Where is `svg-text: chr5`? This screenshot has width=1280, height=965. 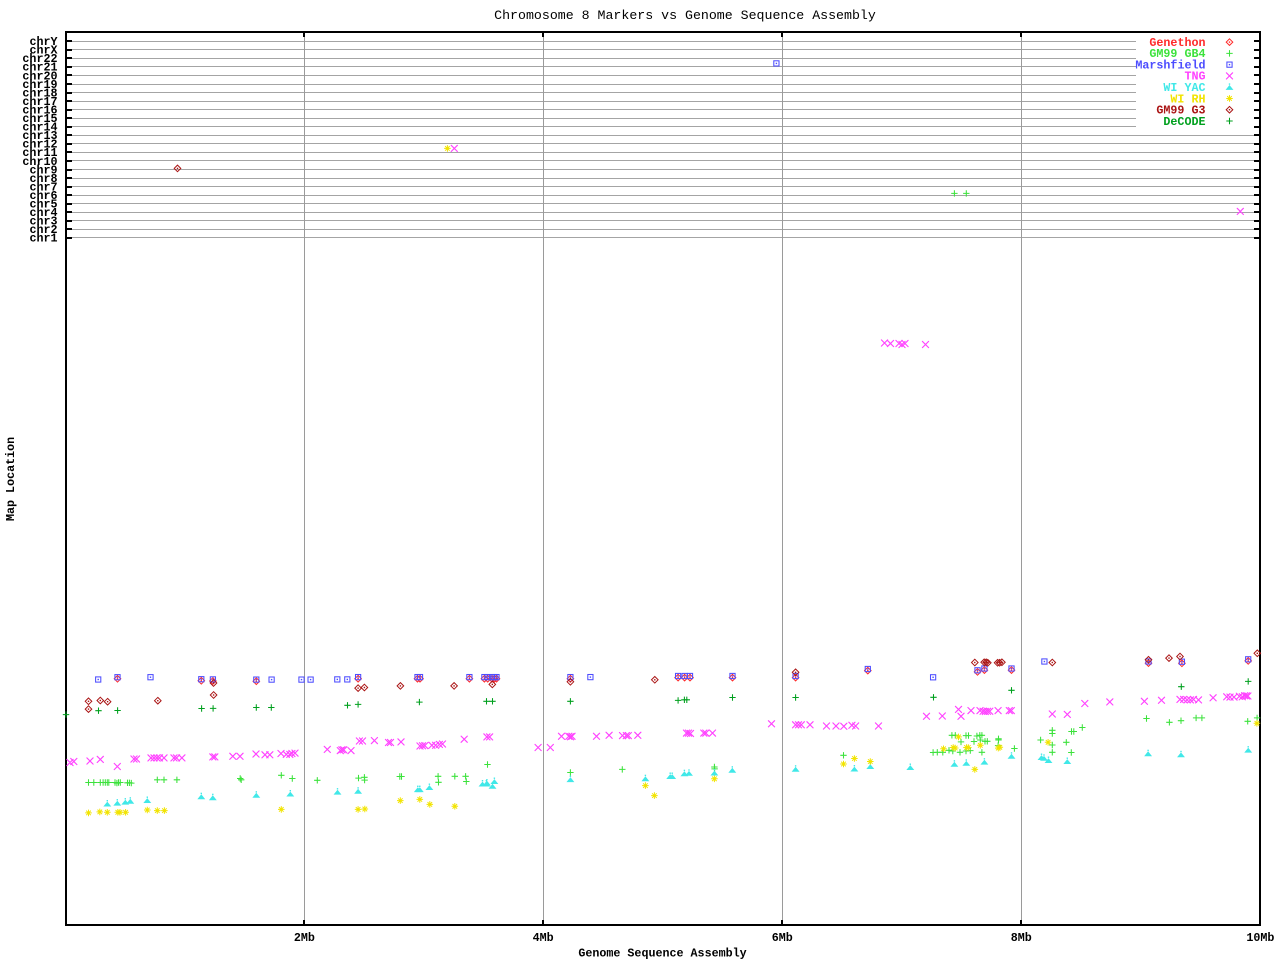 svg-text: chr5 is located at coordinates (43, 205).